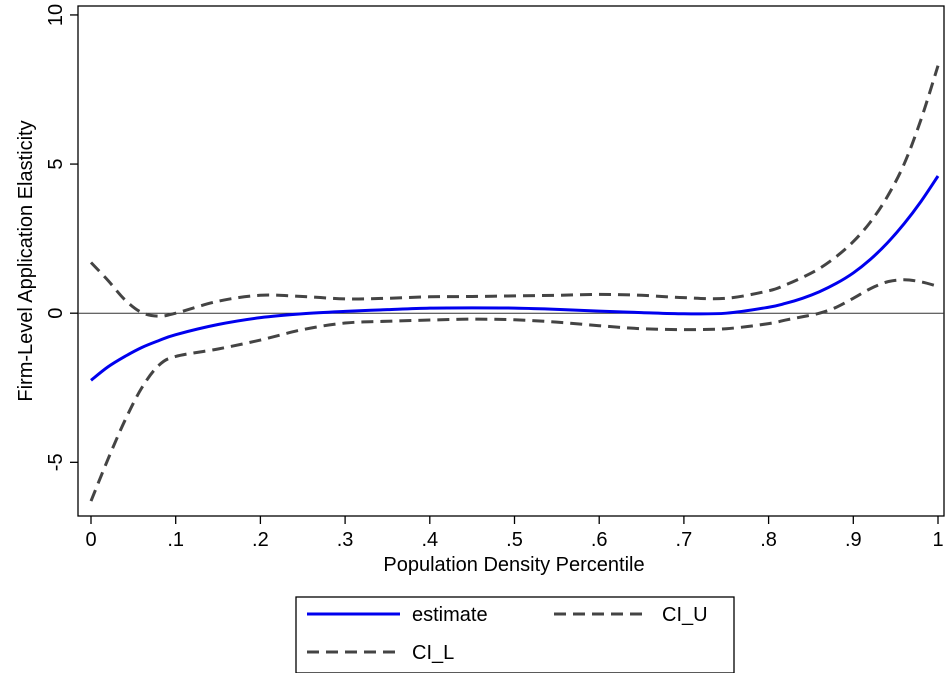 The height and width of the screenshot is (673, 949). I want to click on y-tick-label: 5, so click(56, 164).